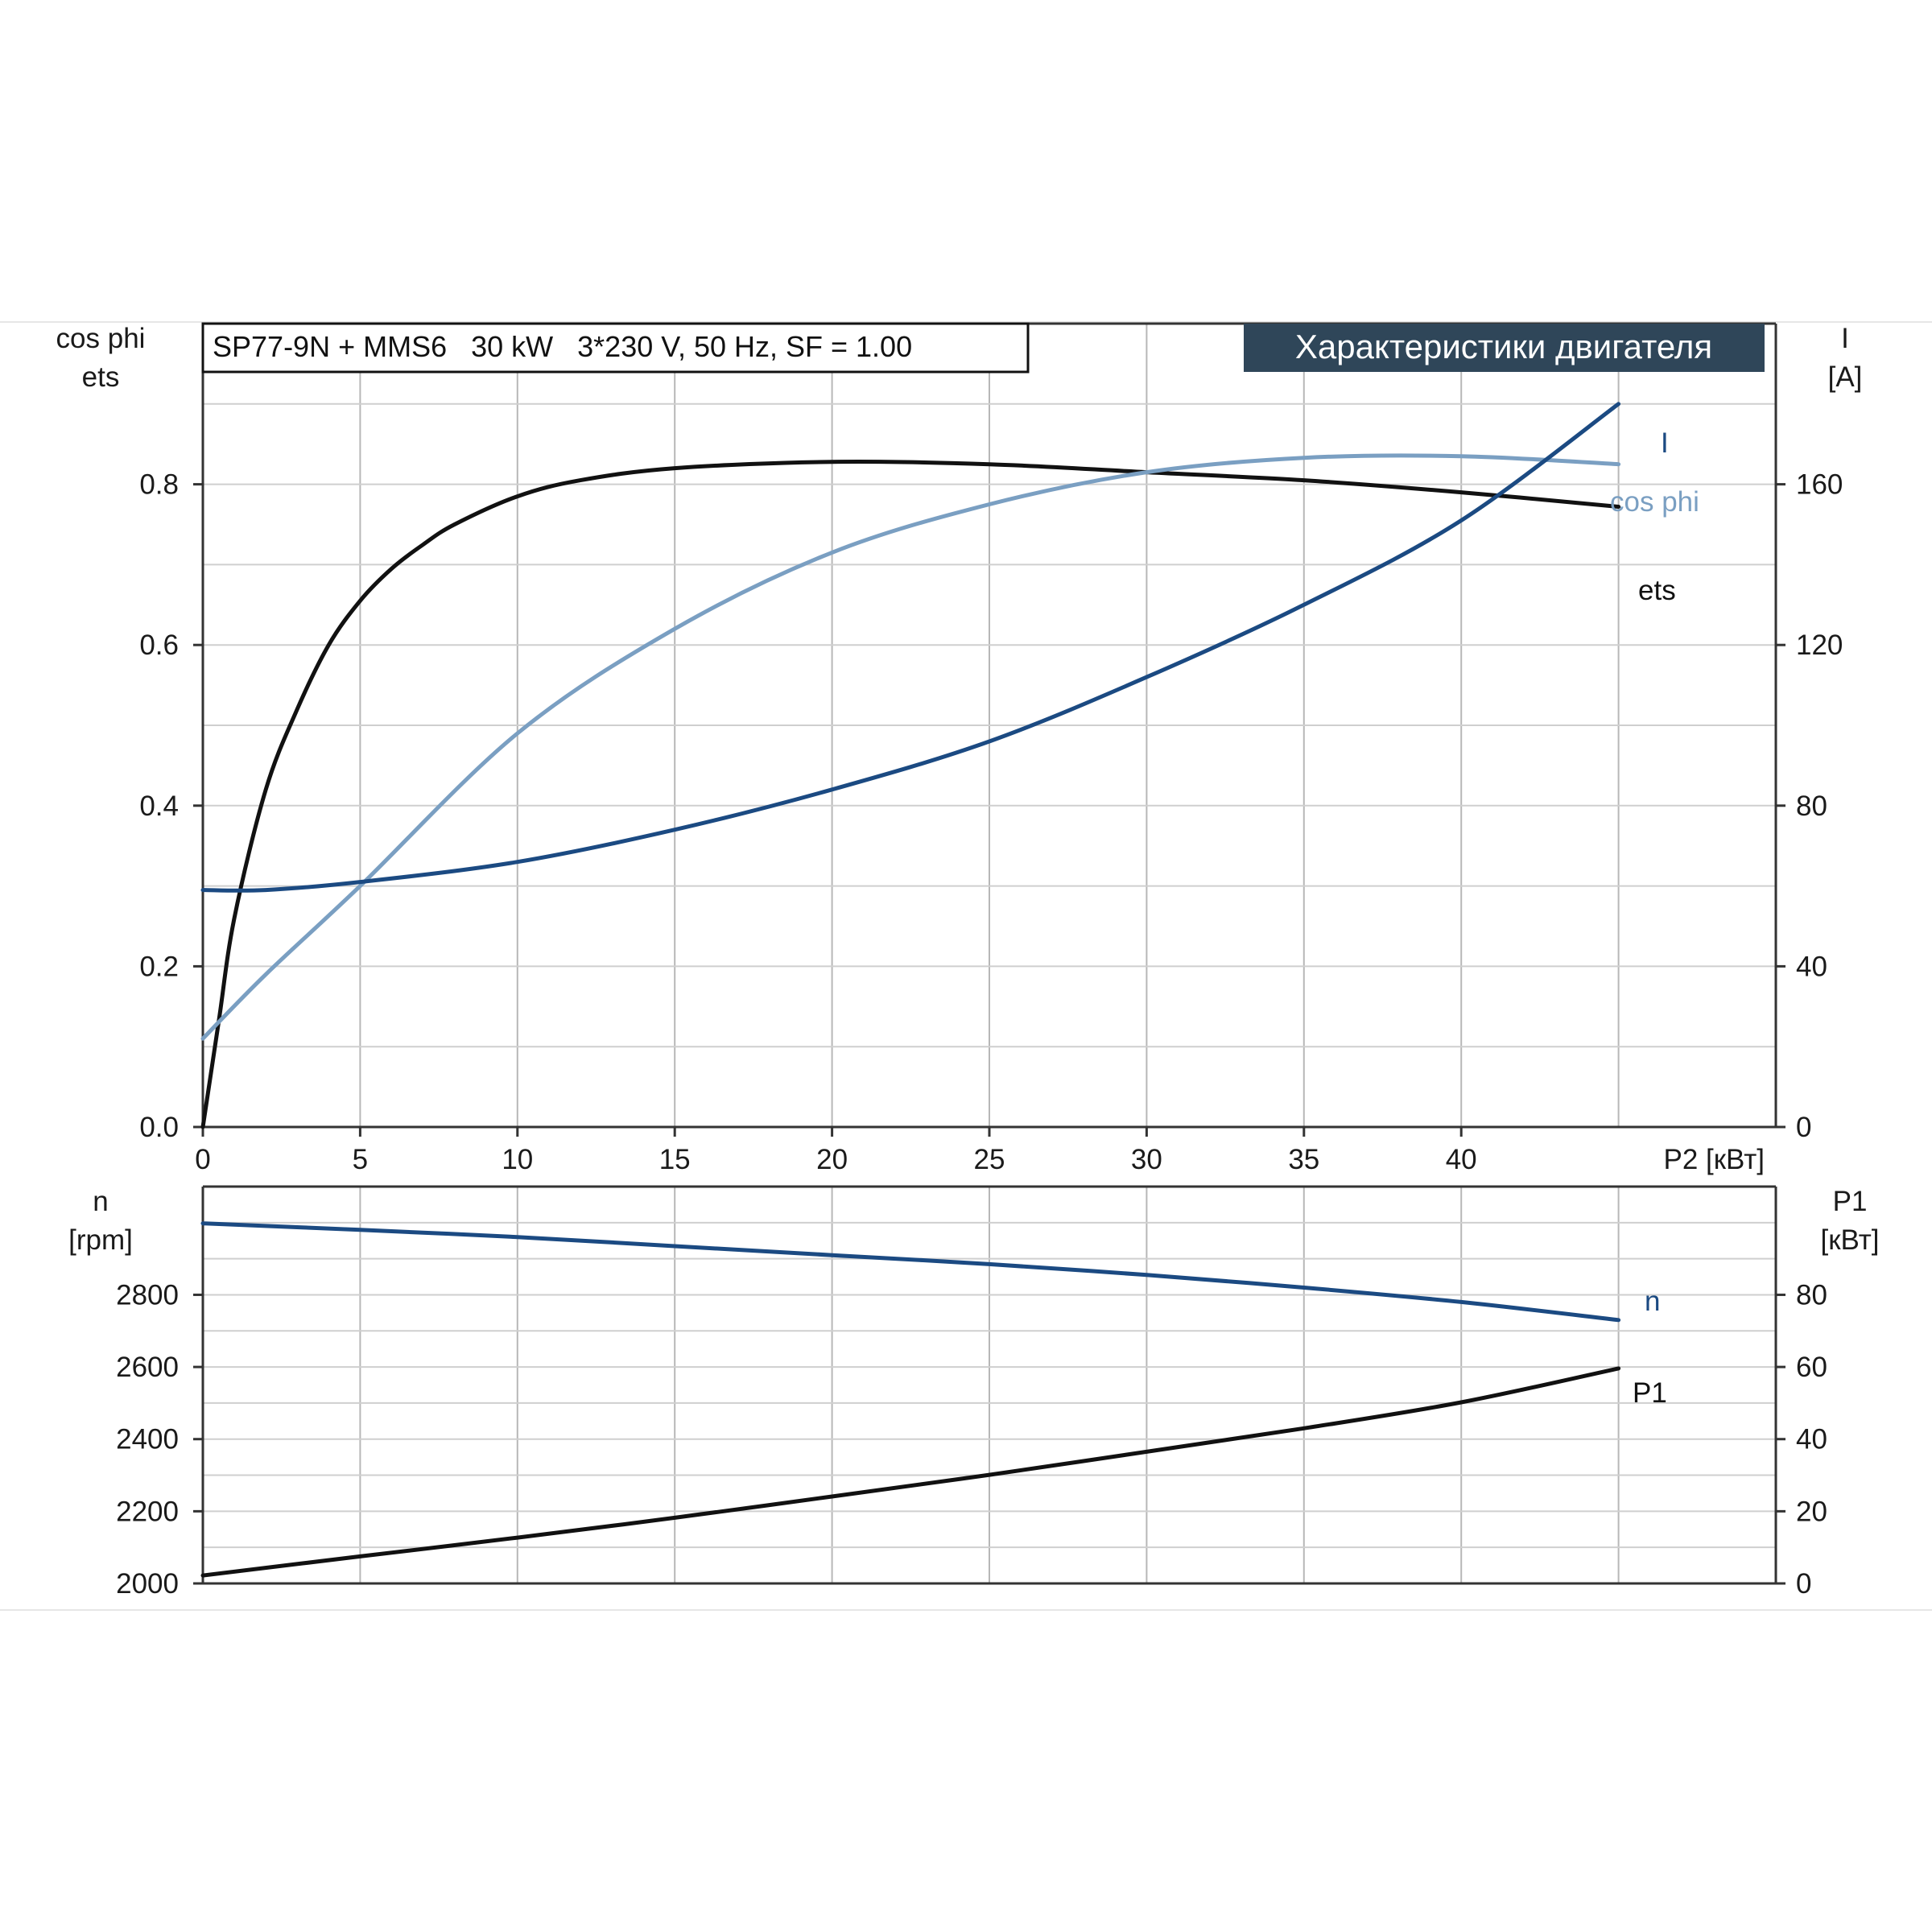 The width and height of the screenshot is (1932, 1932). What do you see at coordinates (517, 1159) in the screenshot?
I see `upper-x-tick-label: 10` at bounding box center [517, 1159].